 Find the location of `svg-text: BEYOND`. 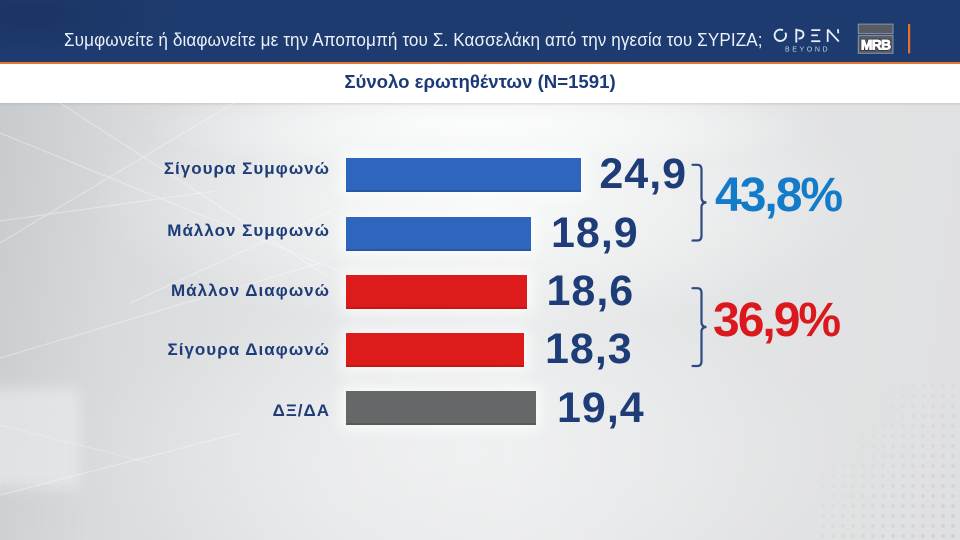

svg-text: BEYOND is located at coordinates (807, 49).